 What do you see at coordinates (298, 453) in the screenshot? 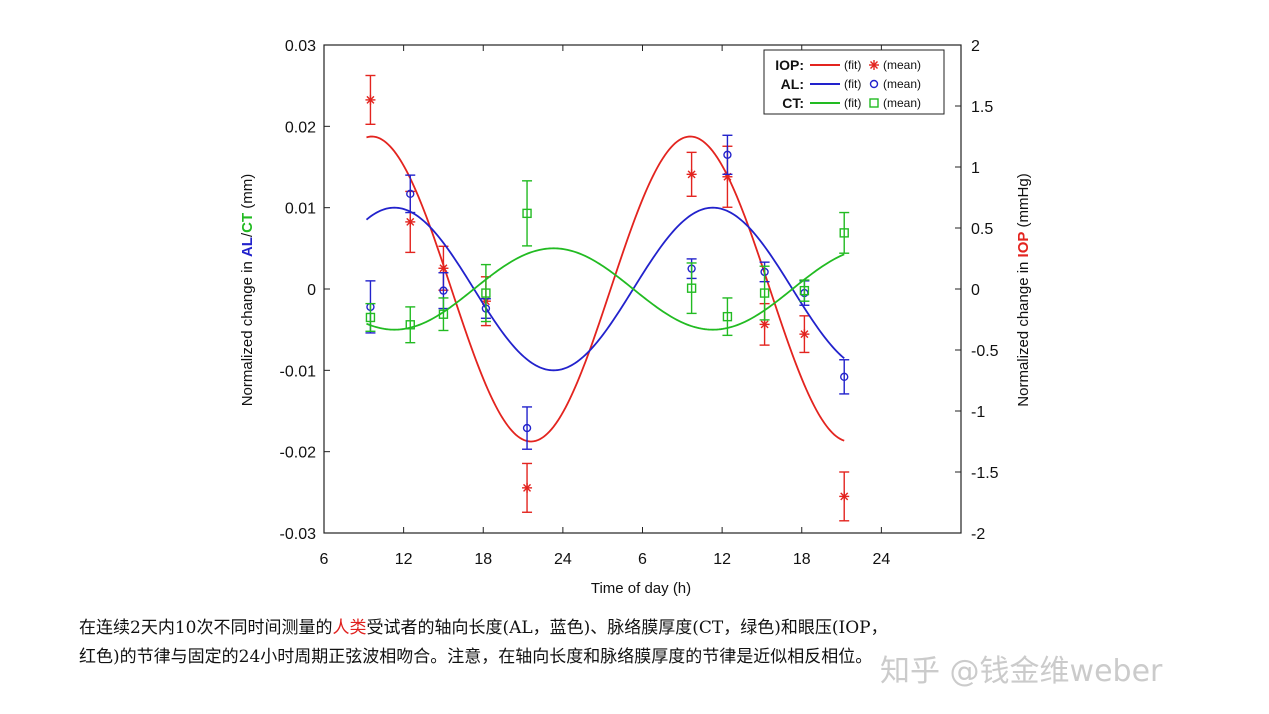
I see `left-tick-label: -0.02` at bounding box center [298, 453].